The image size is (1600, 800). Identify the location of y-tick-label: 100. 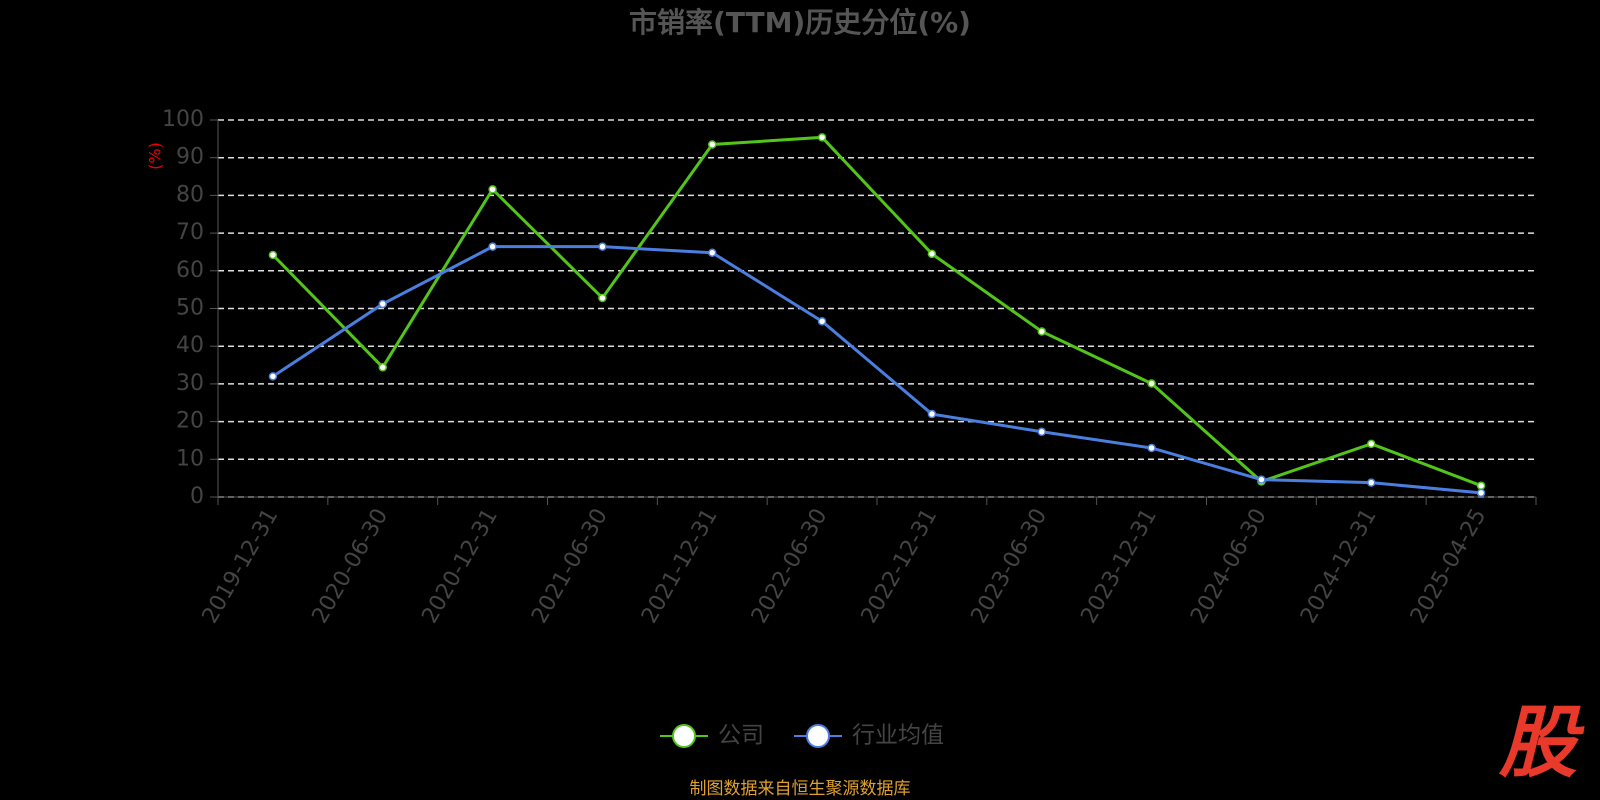
(183, 119).